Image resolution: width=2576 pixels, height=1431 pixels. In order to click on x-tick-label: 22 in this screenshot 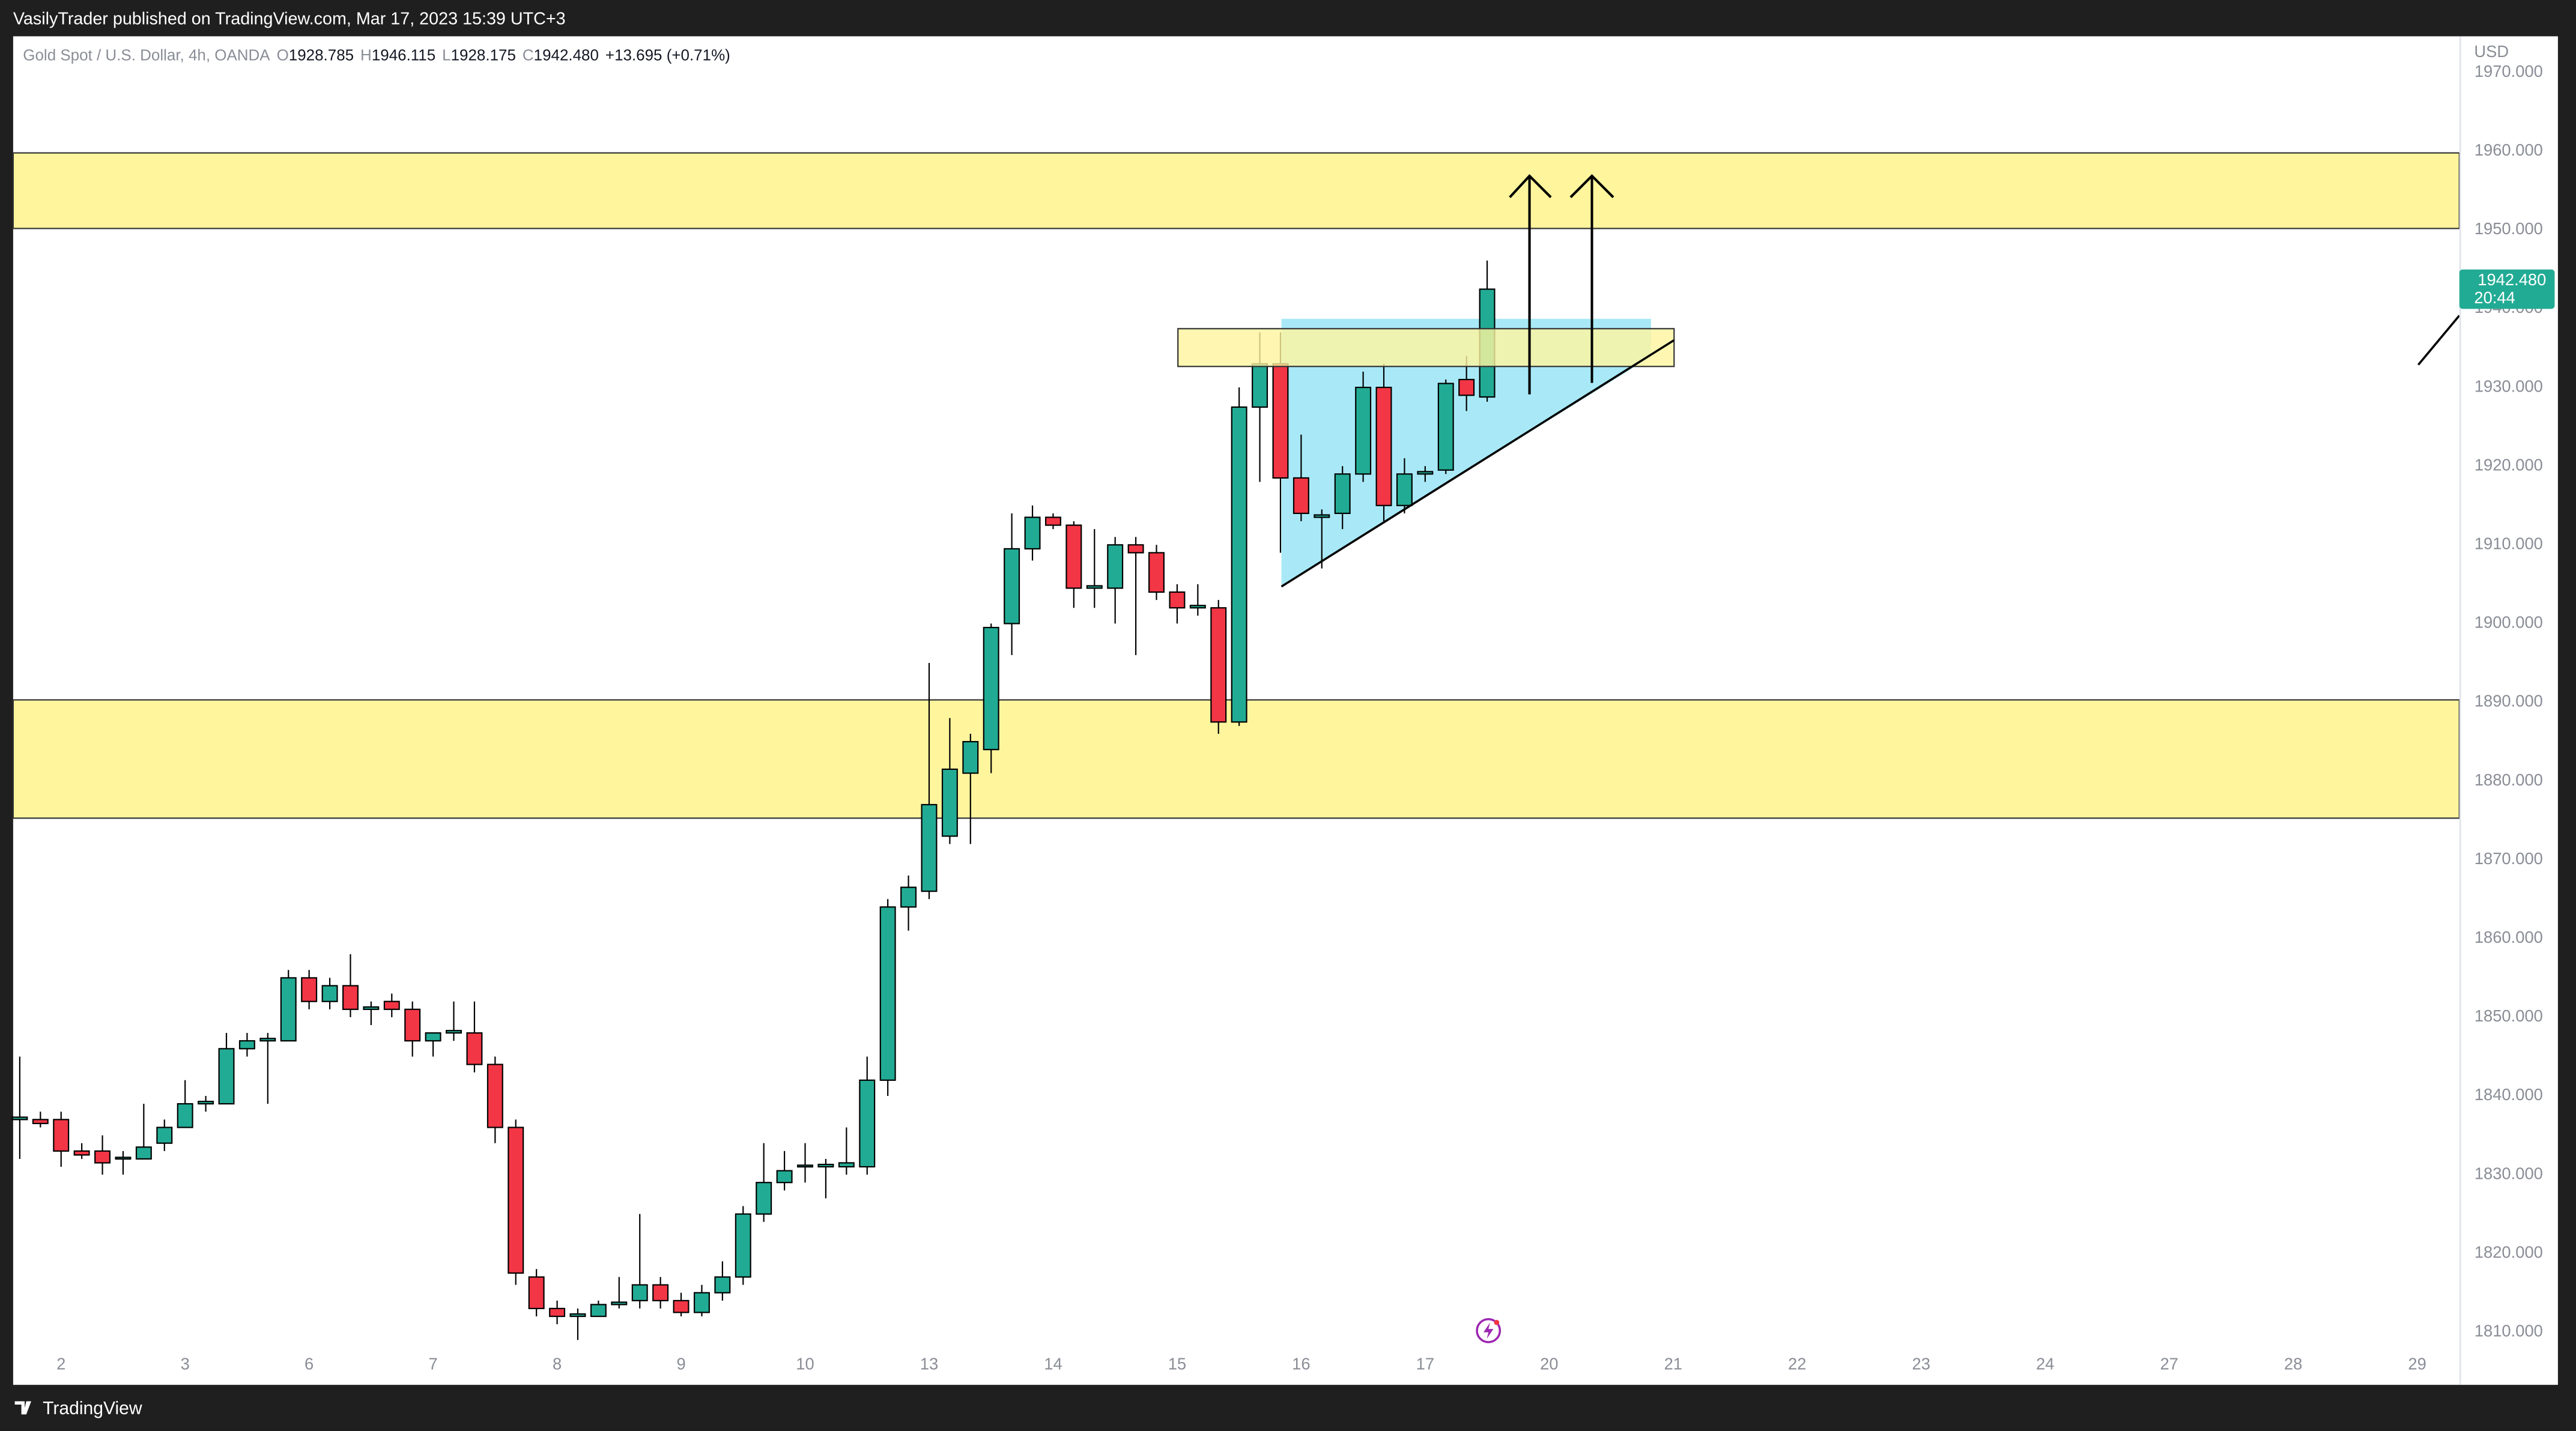, I will do `click(1797, 1364)`.